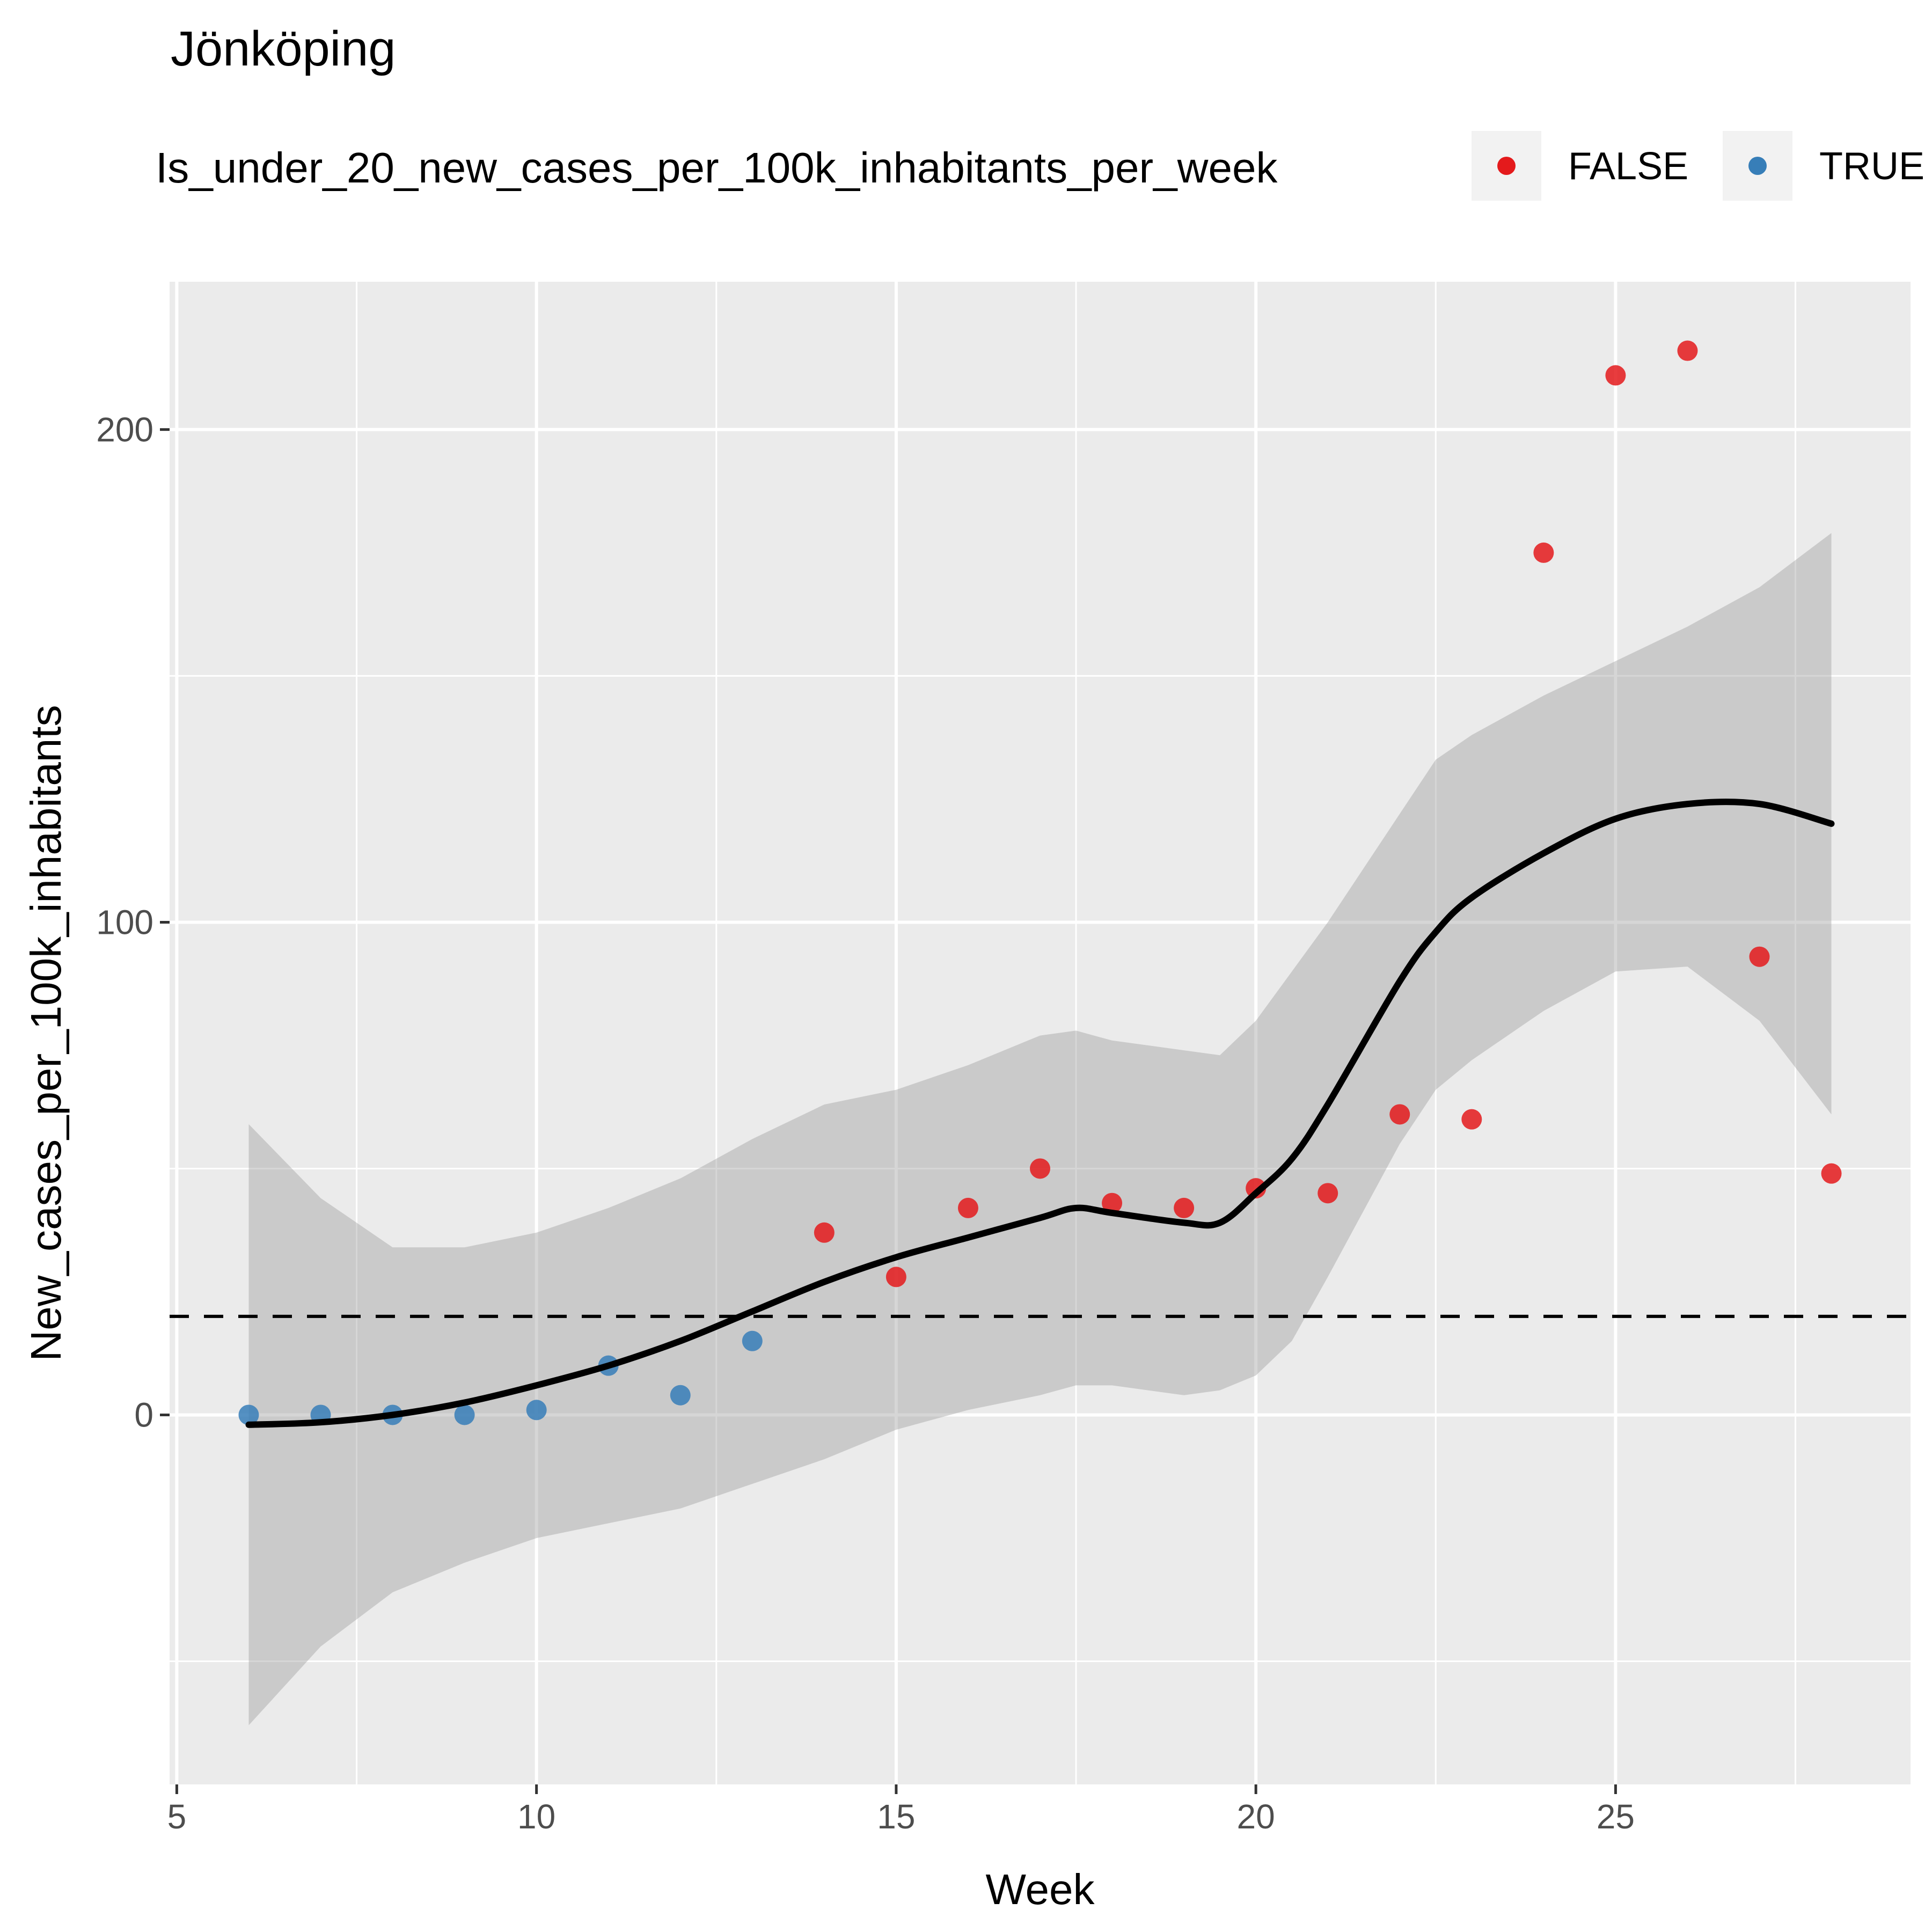 This screenshot has width=1932, height=1932. What do you see at coordinates (143, 1414) in the screenshot?
I see `y-tick-label: 0` at bounding box center [143, 1414].